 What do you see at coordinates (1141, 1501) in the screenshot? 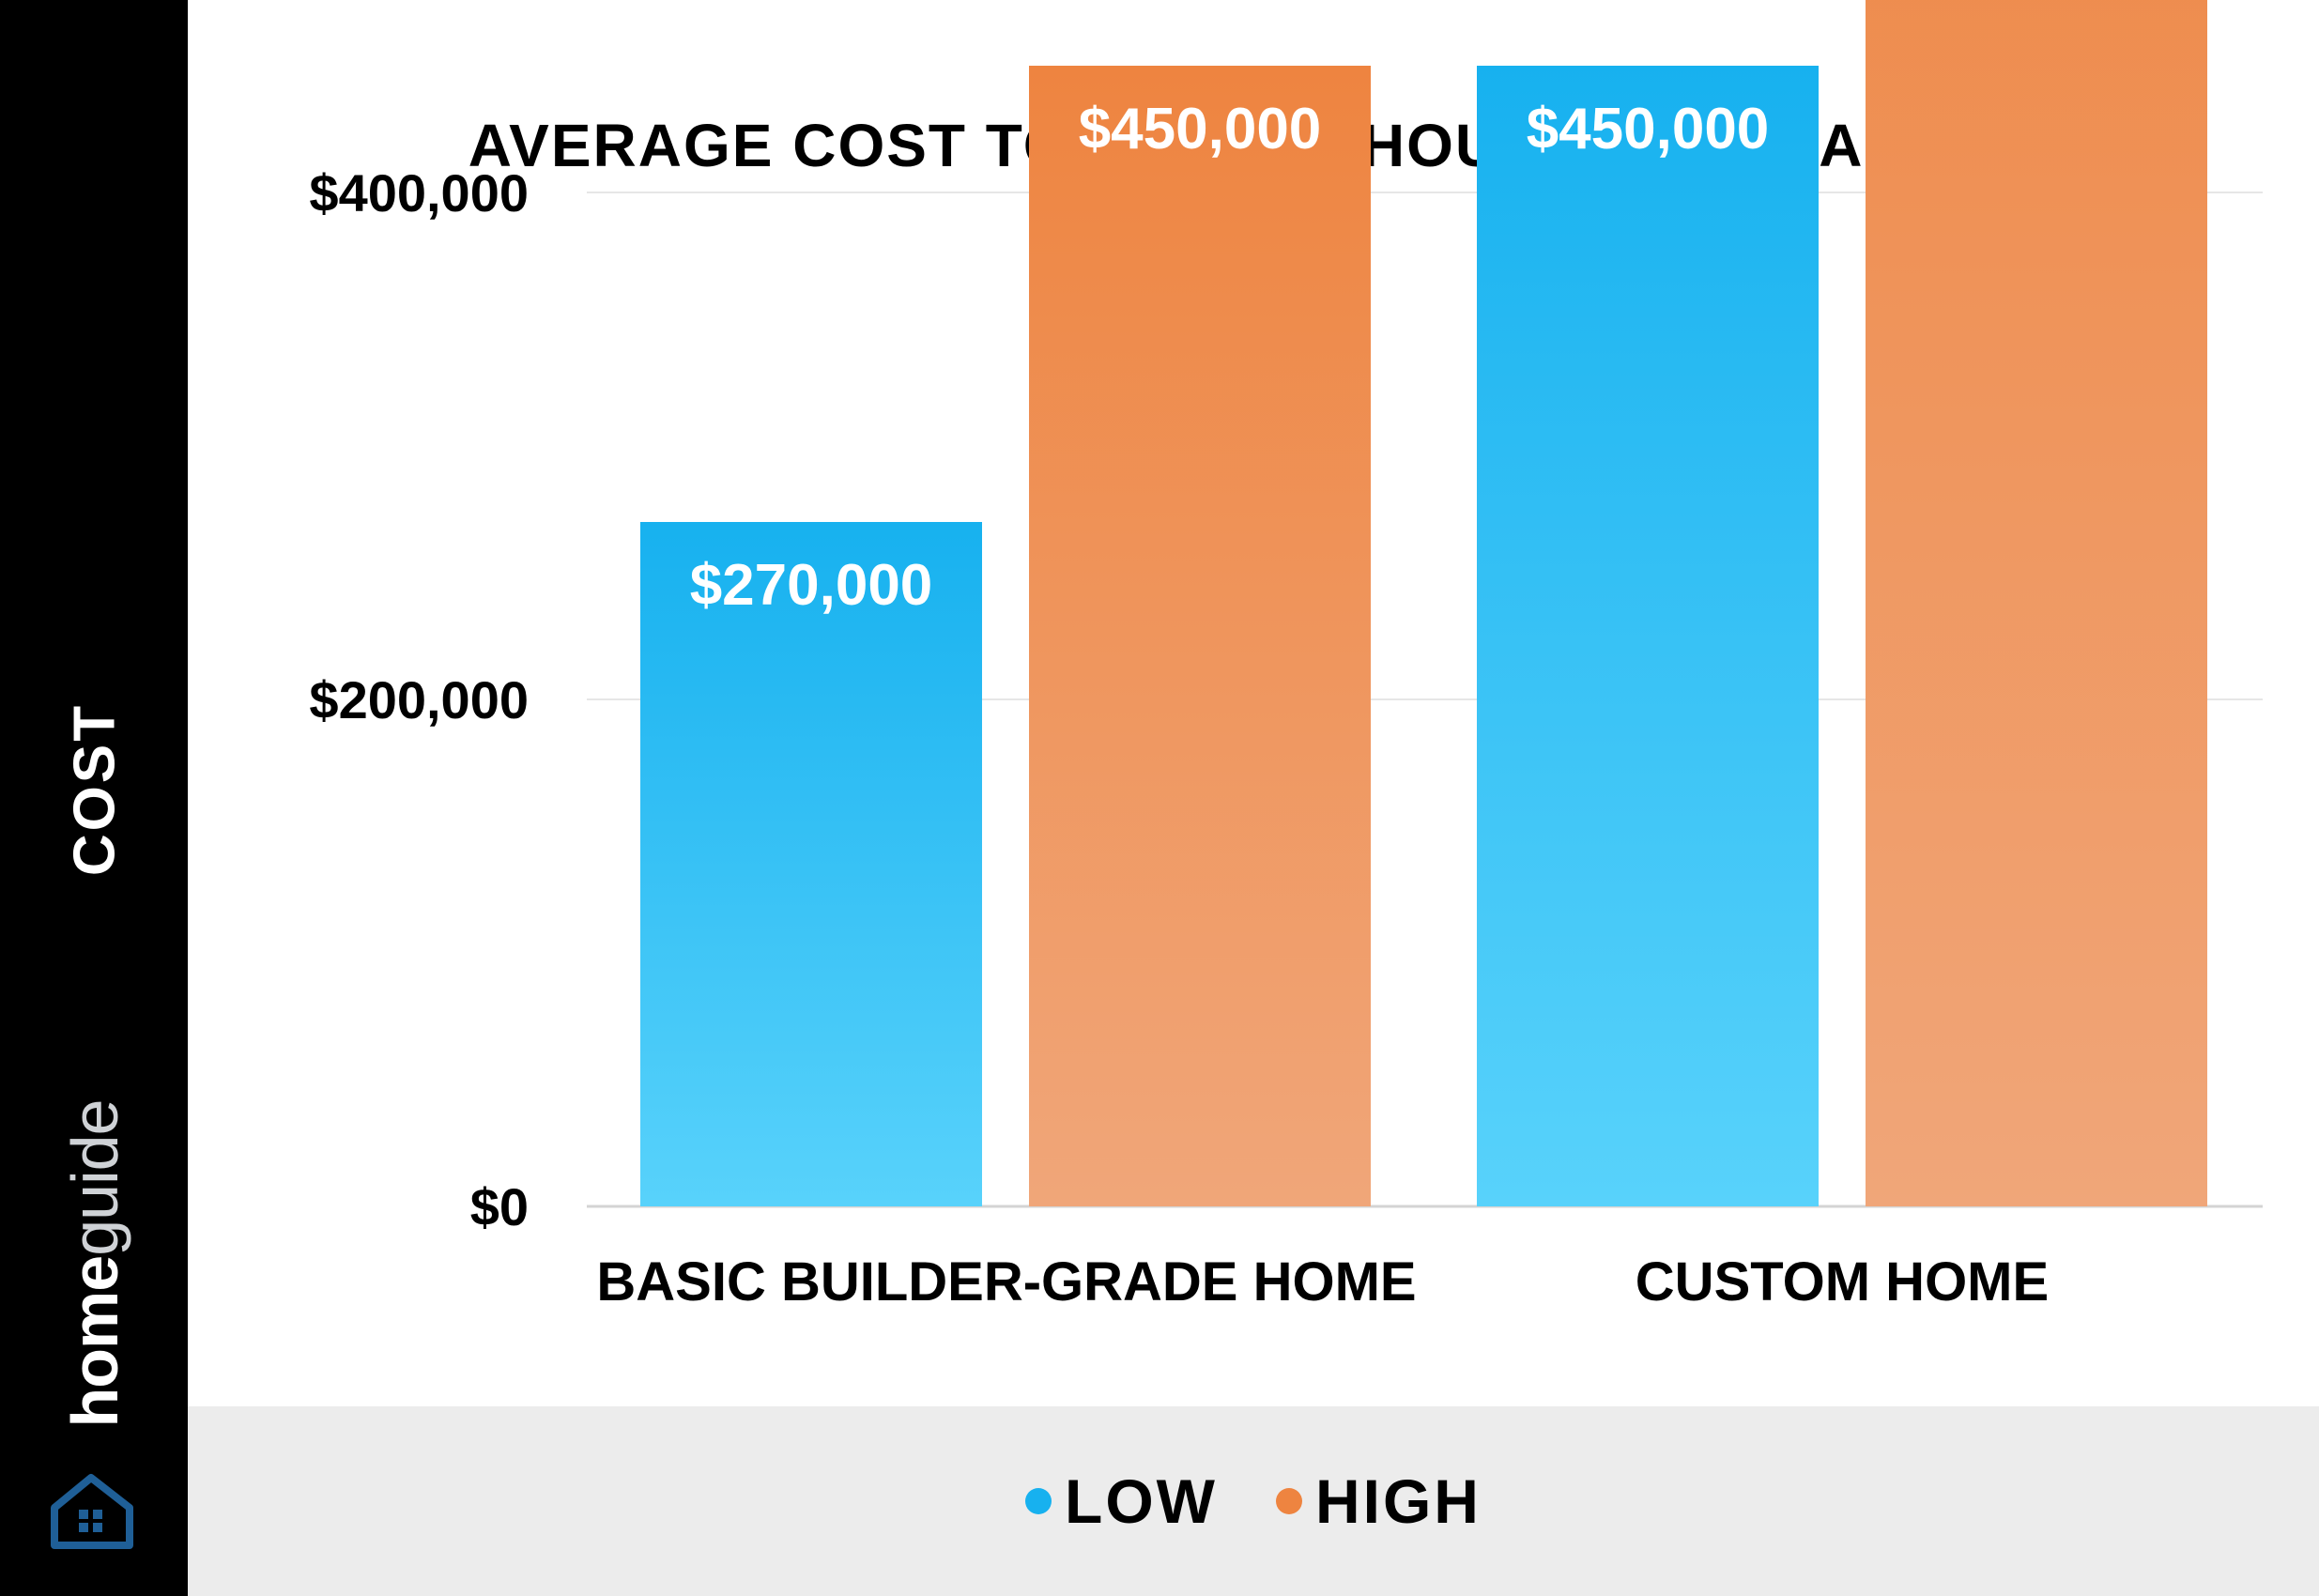
I see `legend-label-low: LOW` at bounding box center [1141, 1501].